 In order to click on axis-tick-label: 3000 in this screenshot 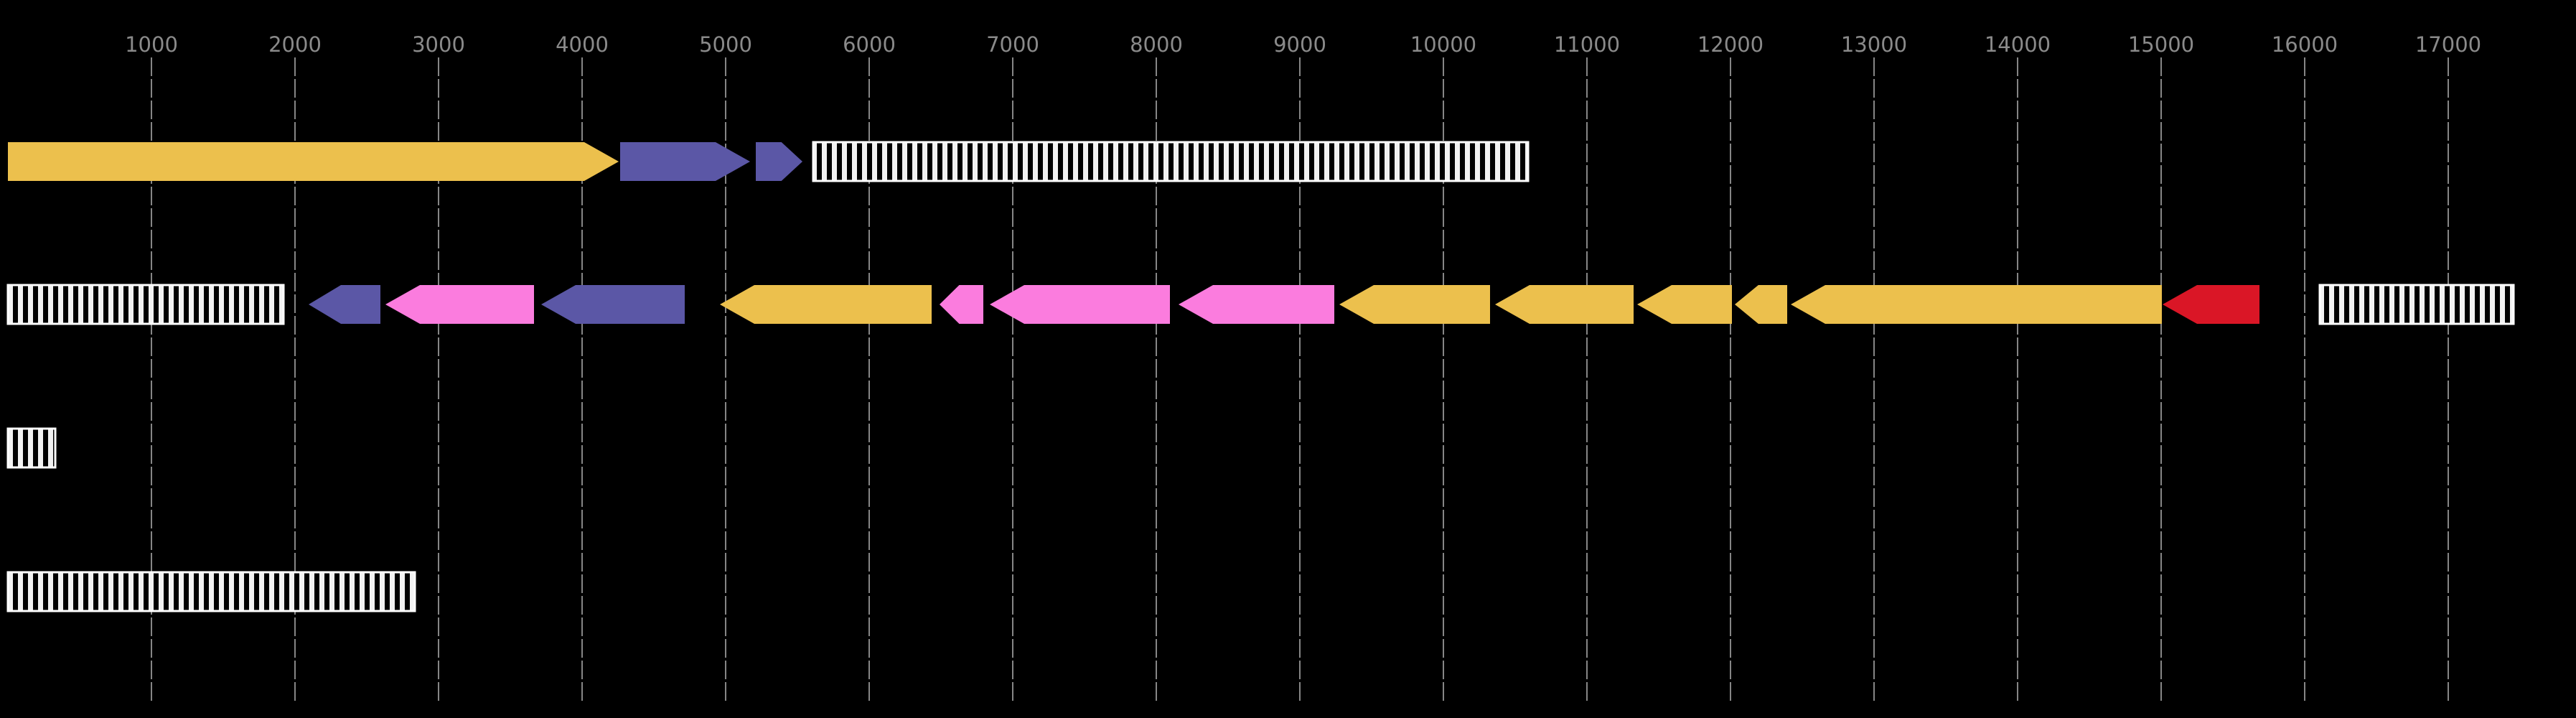, I will do `click(439, 44)`.